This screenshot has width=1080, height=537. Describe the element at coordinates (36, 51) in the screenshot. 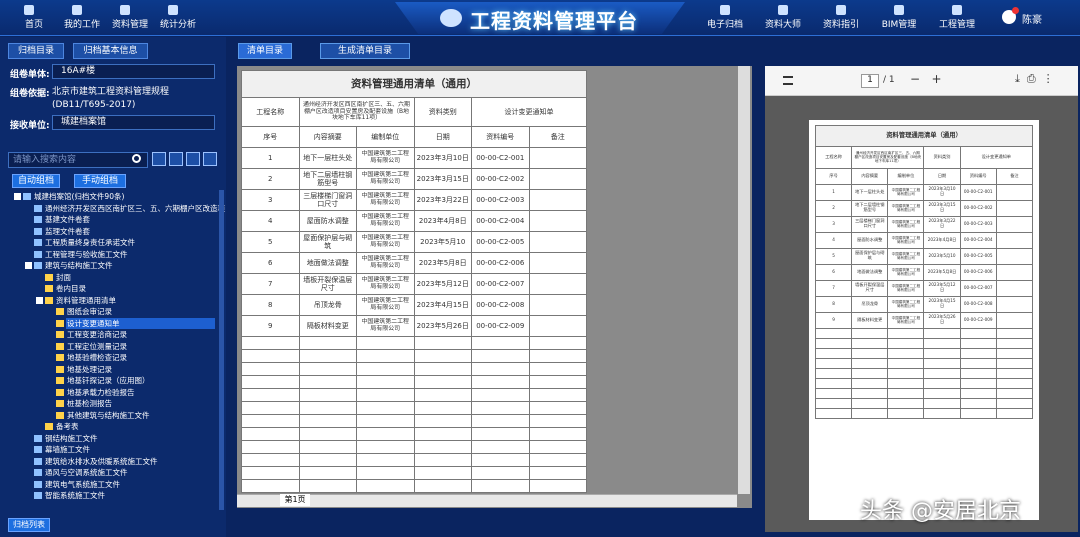

I see `panel-tab: 归档目录` at that location.